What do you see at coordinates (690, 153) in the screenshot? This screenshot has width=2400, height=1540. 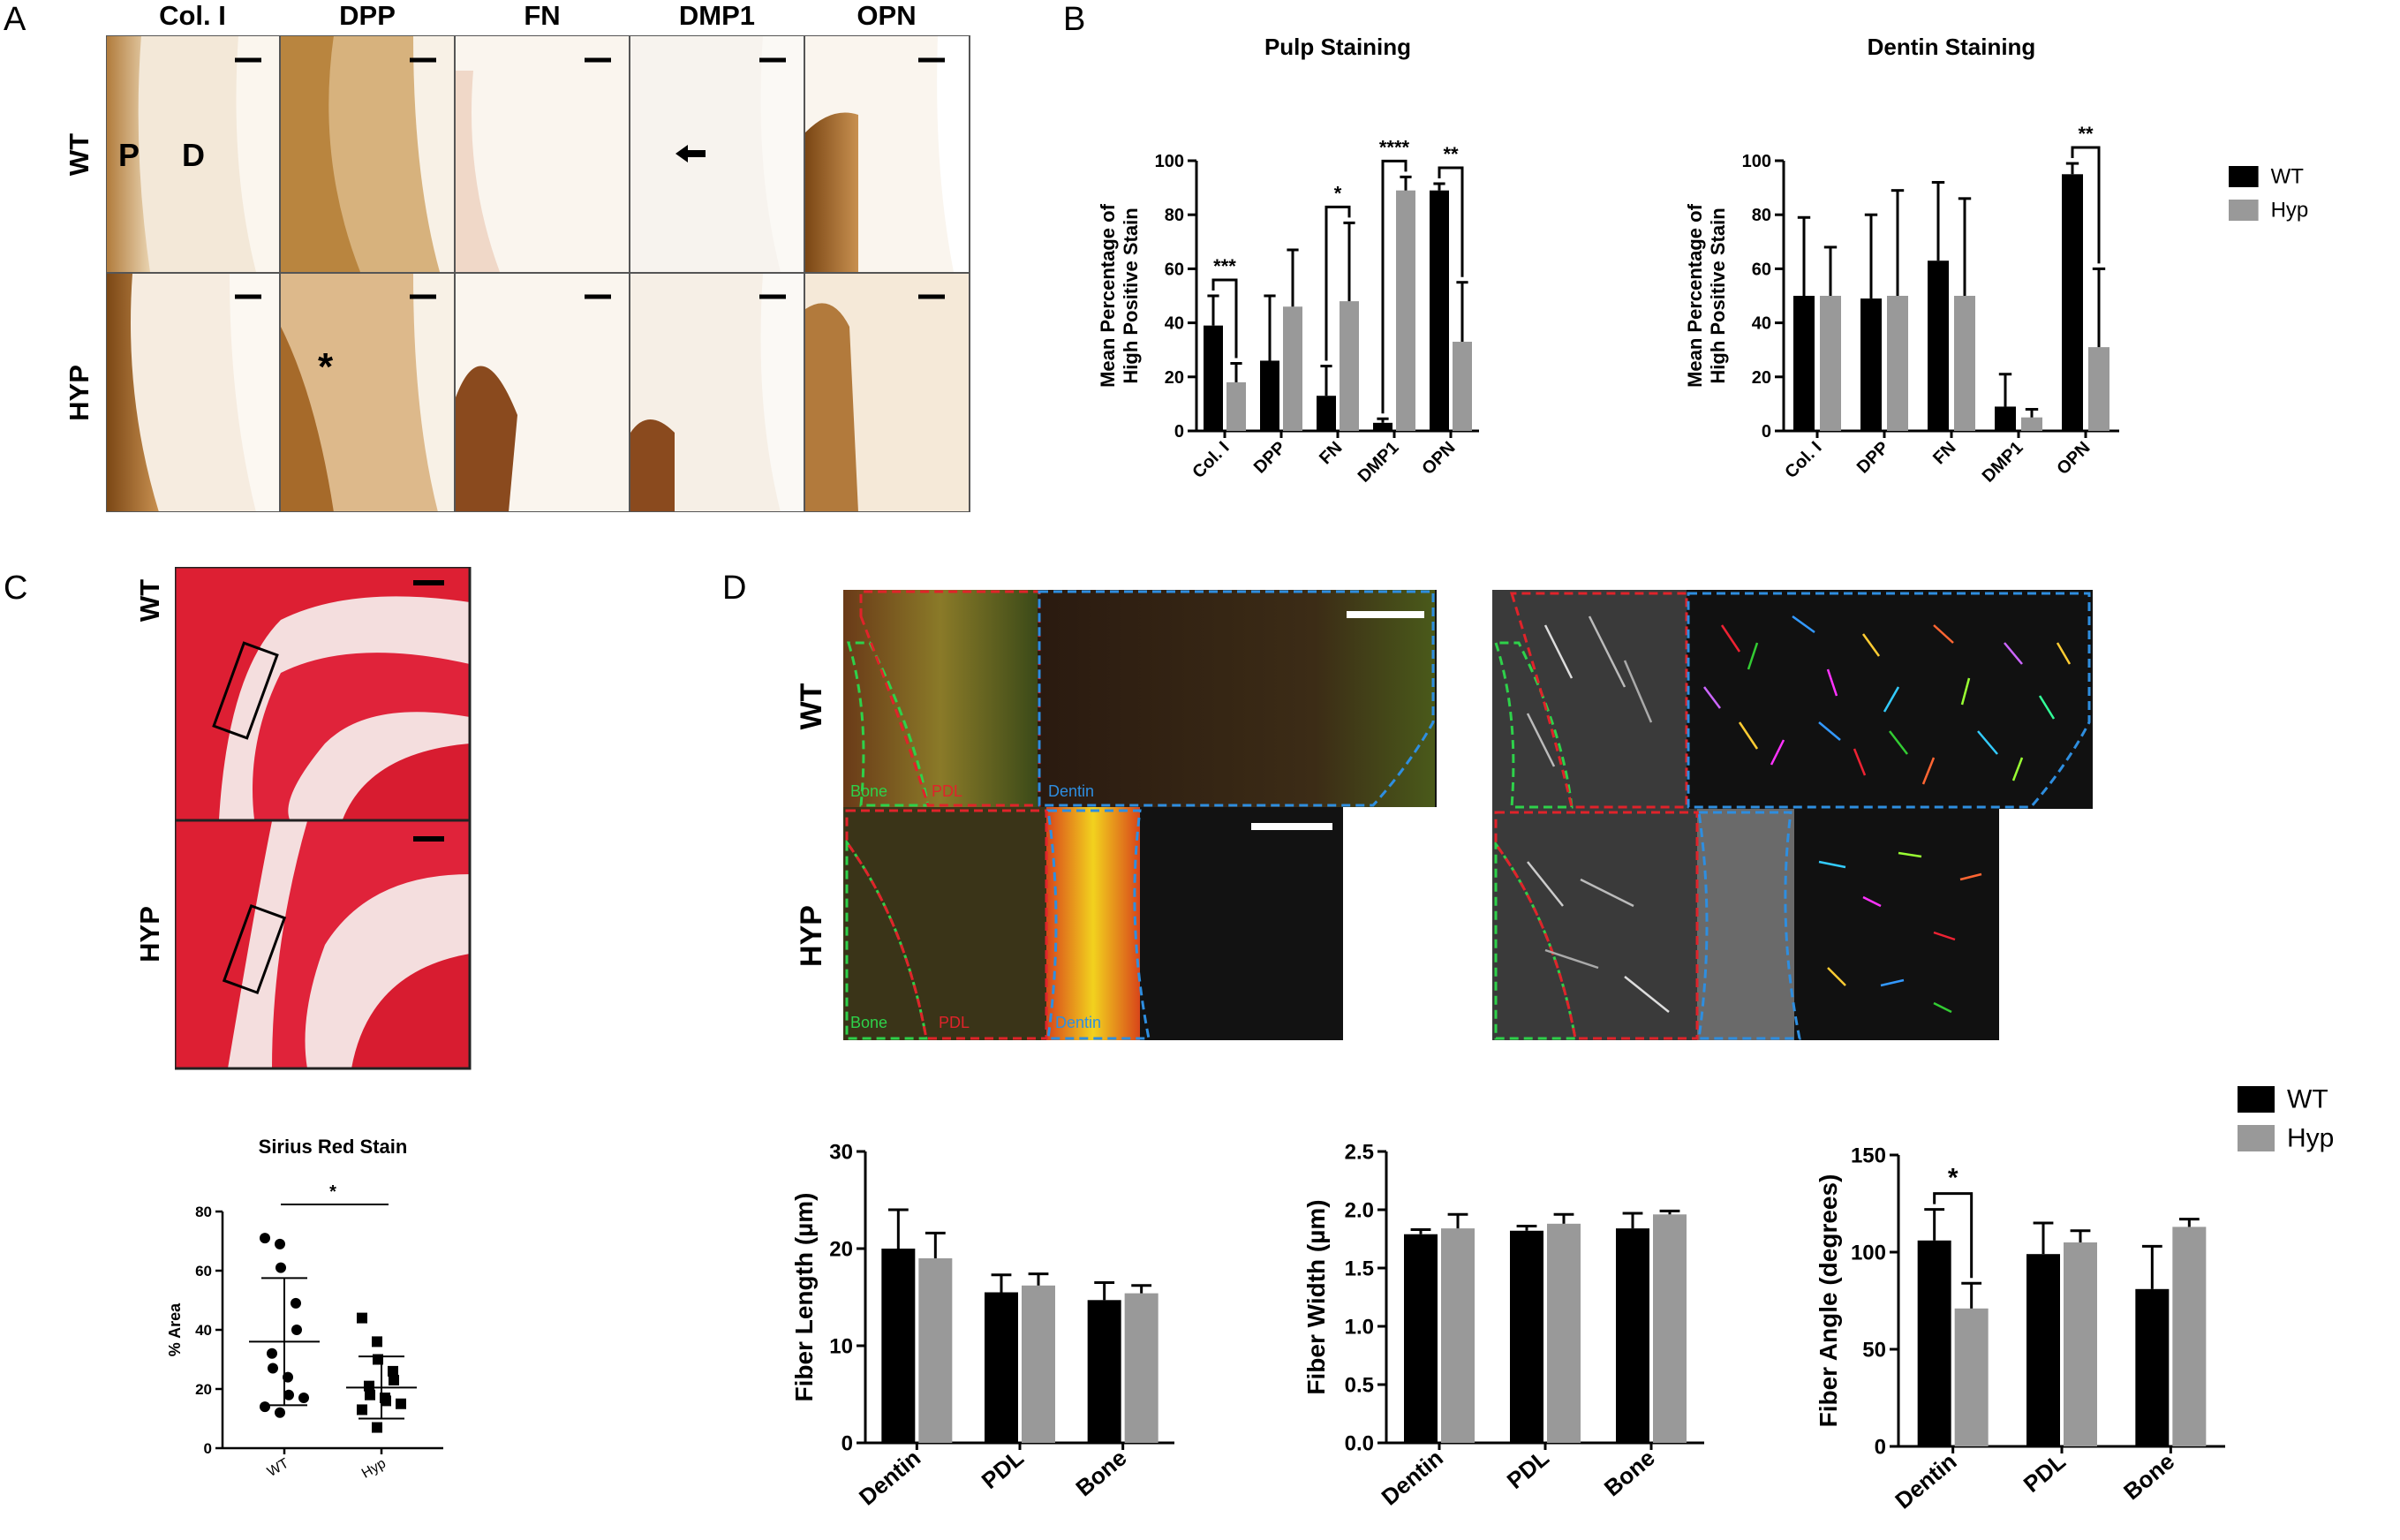 I see `arrow-icon` at bounding box center [690, 153].